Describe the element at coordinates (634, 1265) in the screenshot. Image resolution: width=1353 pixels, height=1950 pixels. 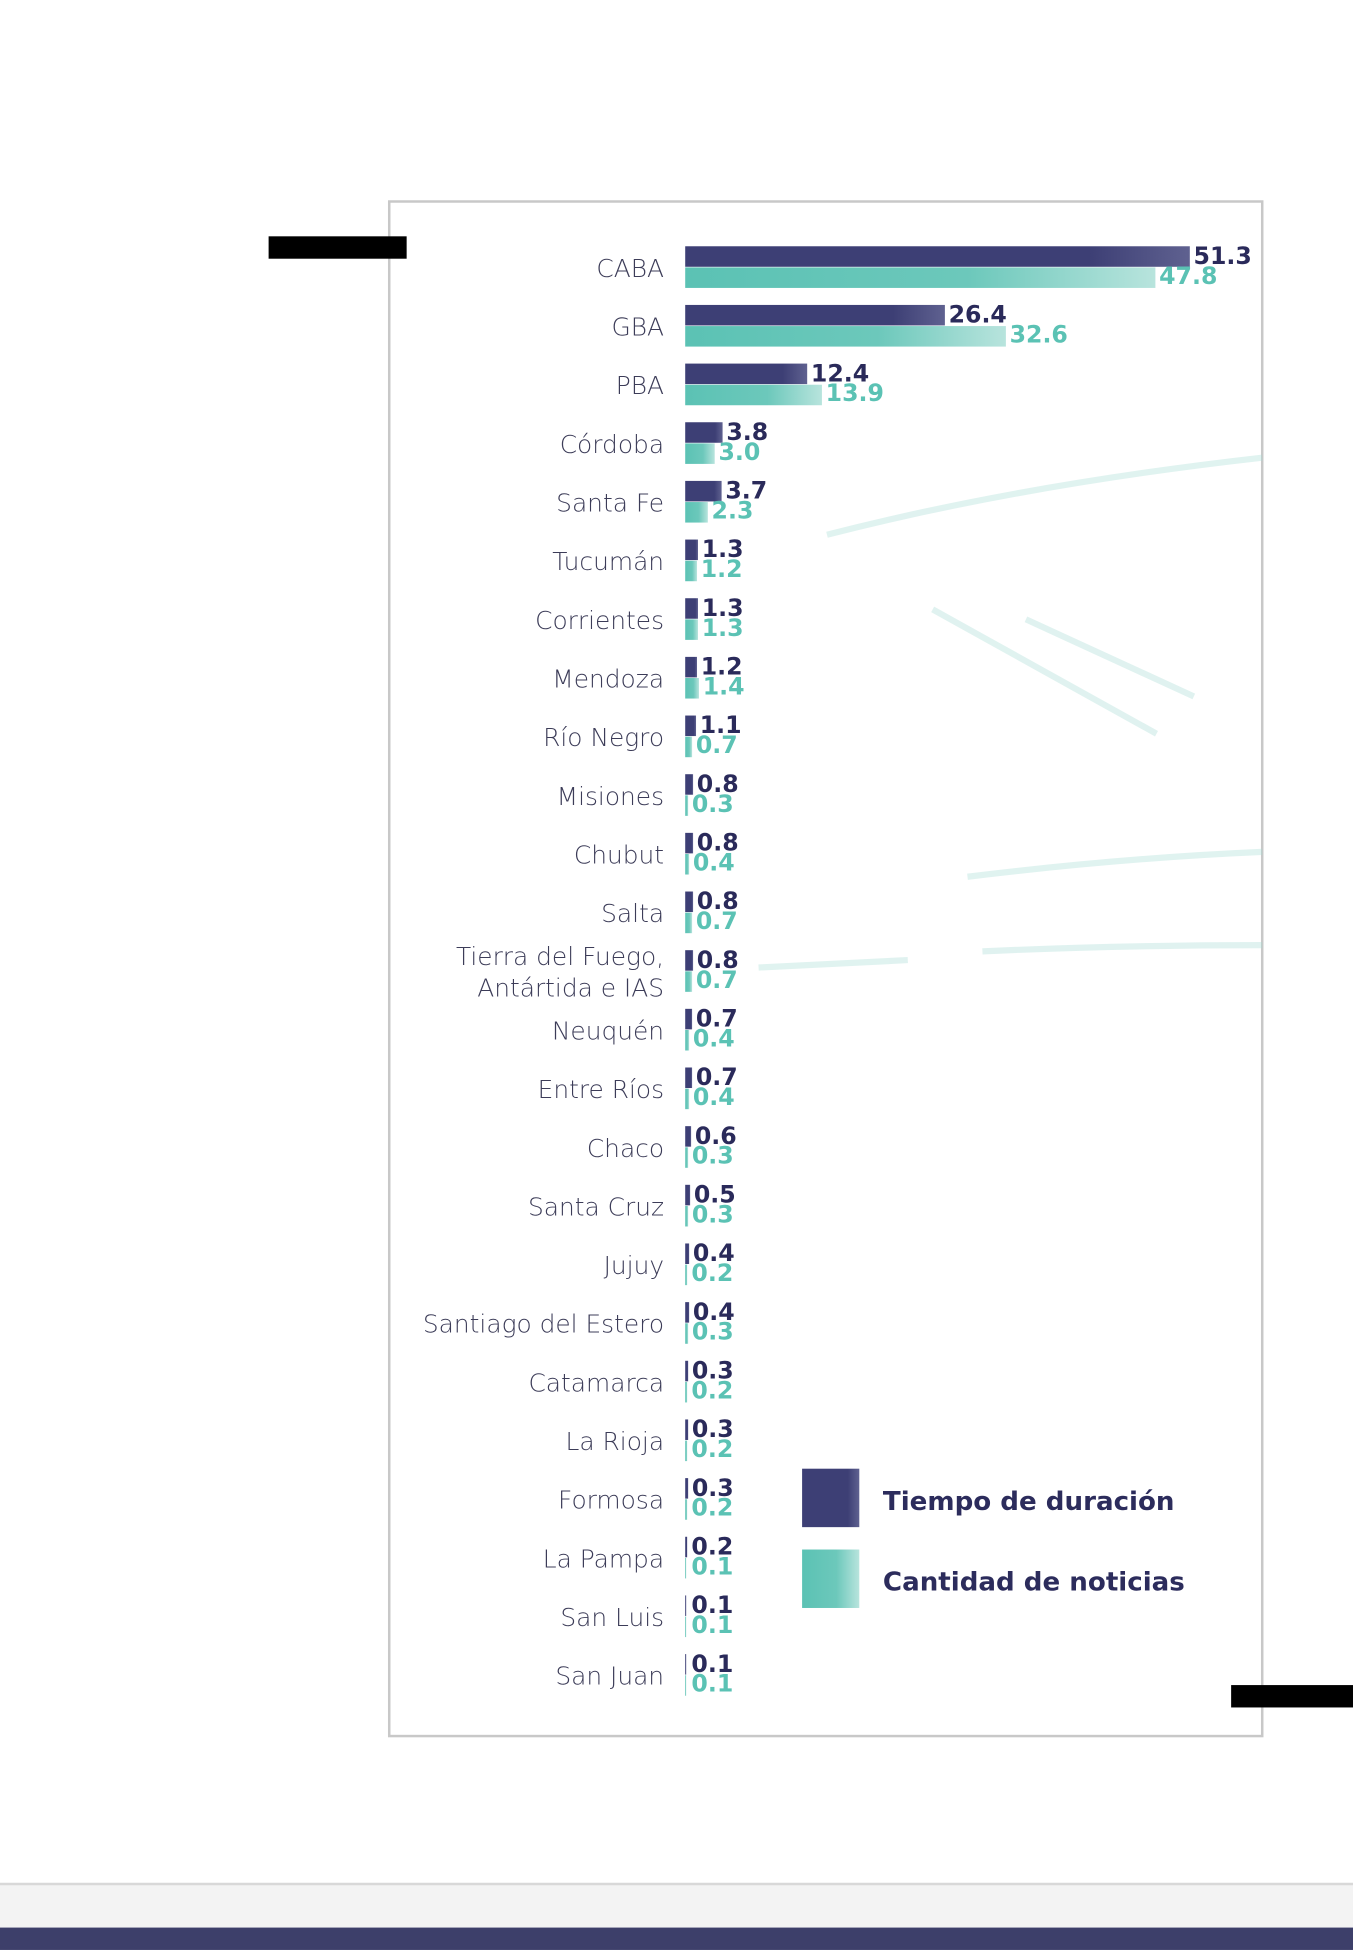
I see `category-label: Jujuy` at that location.